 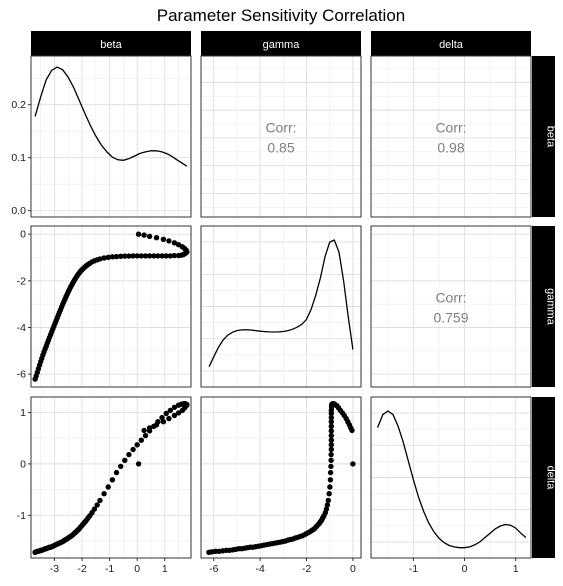 What do you see at coordinates (213, 569) in the screenshot?
I see `x-tick-label: -6` at bounding box center [213, 569].